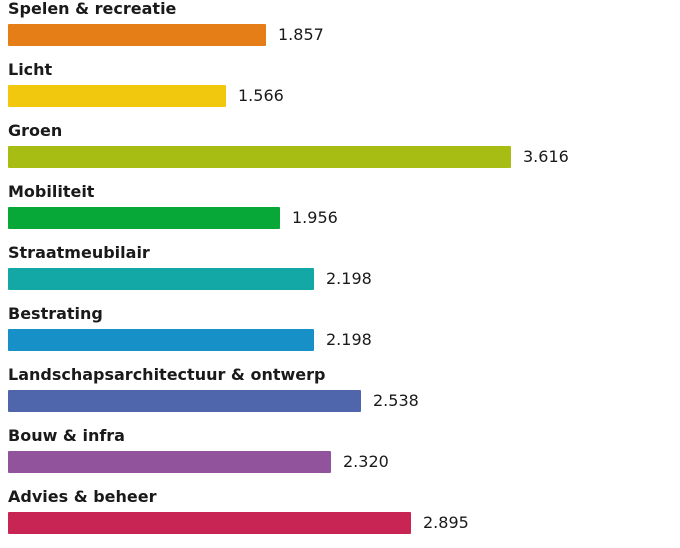 This screenshot has width=680, height=548. Describe the element at coordinates (30, 69) in the screenshot. I see `category-label: Licht` at that location.